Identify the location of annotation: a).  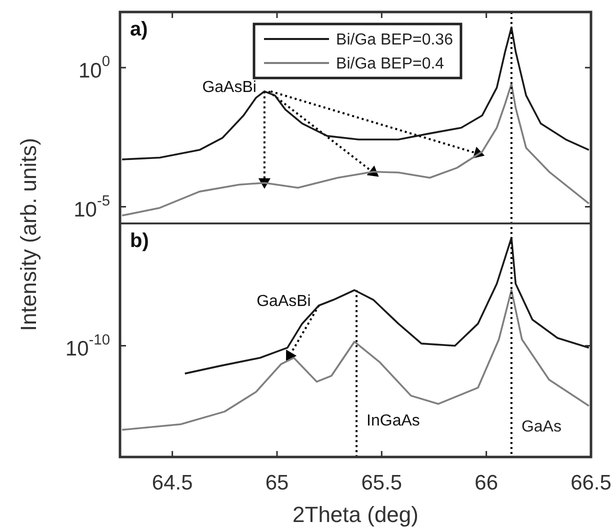
(139, 29).